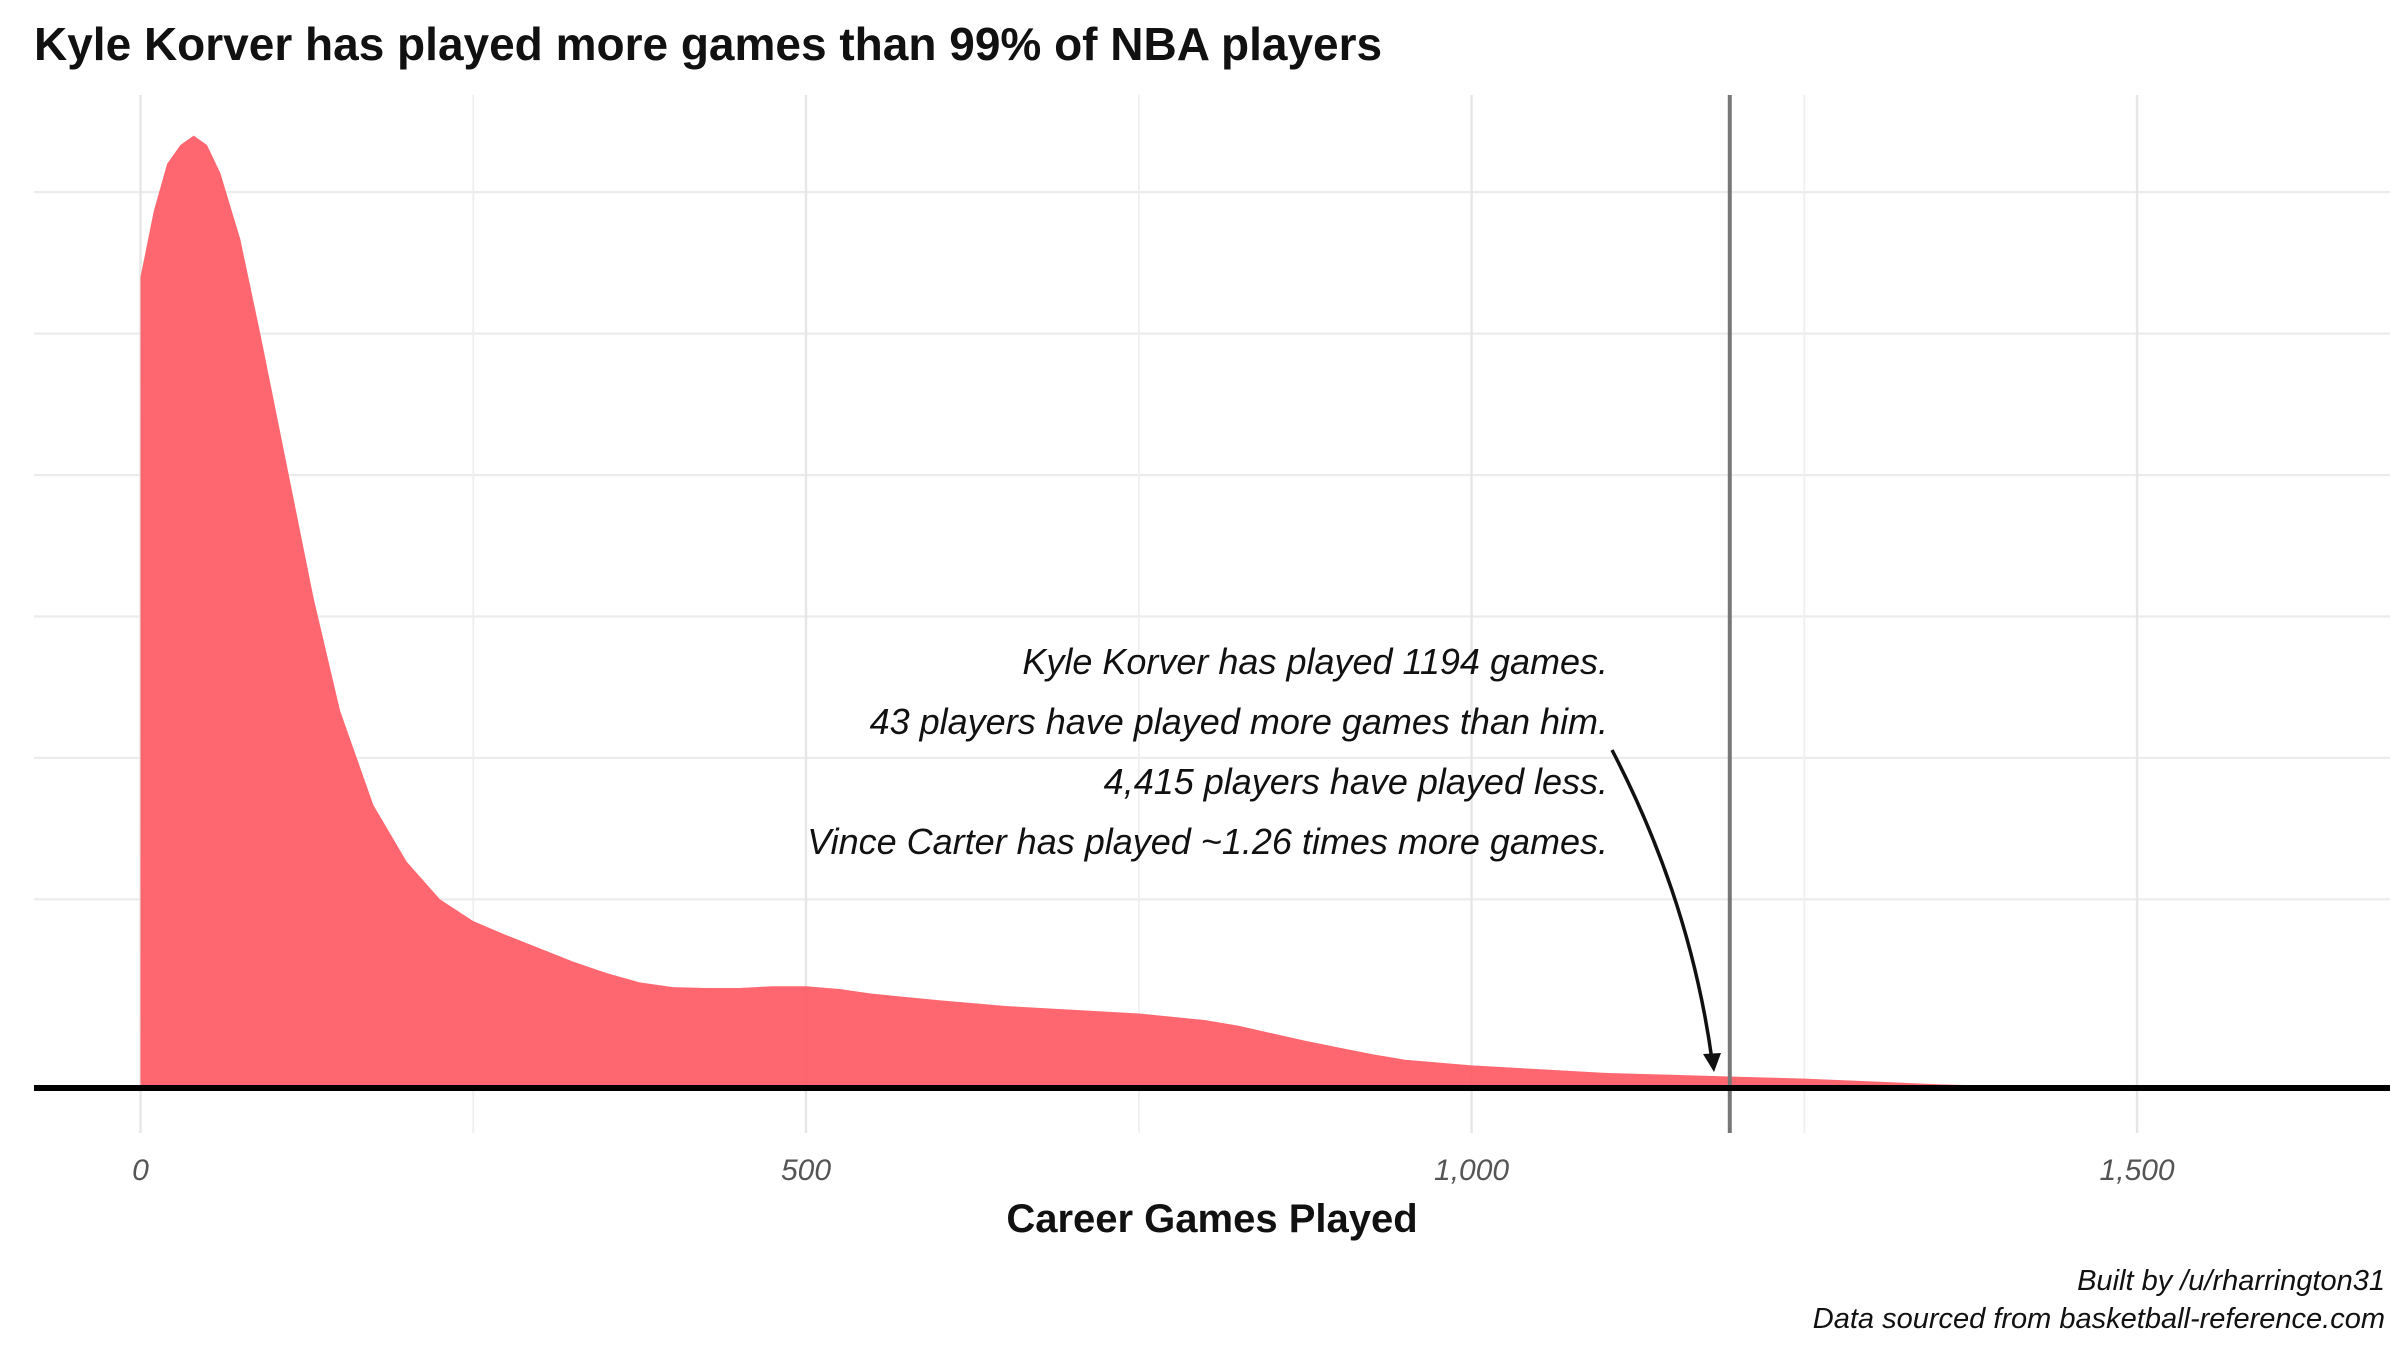 The width and height of the screenshot is (2400, 1350). Describe the element at coordinates (2231, 1281) in the screenshot. I see `caption-line: Built by /u/rharrington31` at that location.